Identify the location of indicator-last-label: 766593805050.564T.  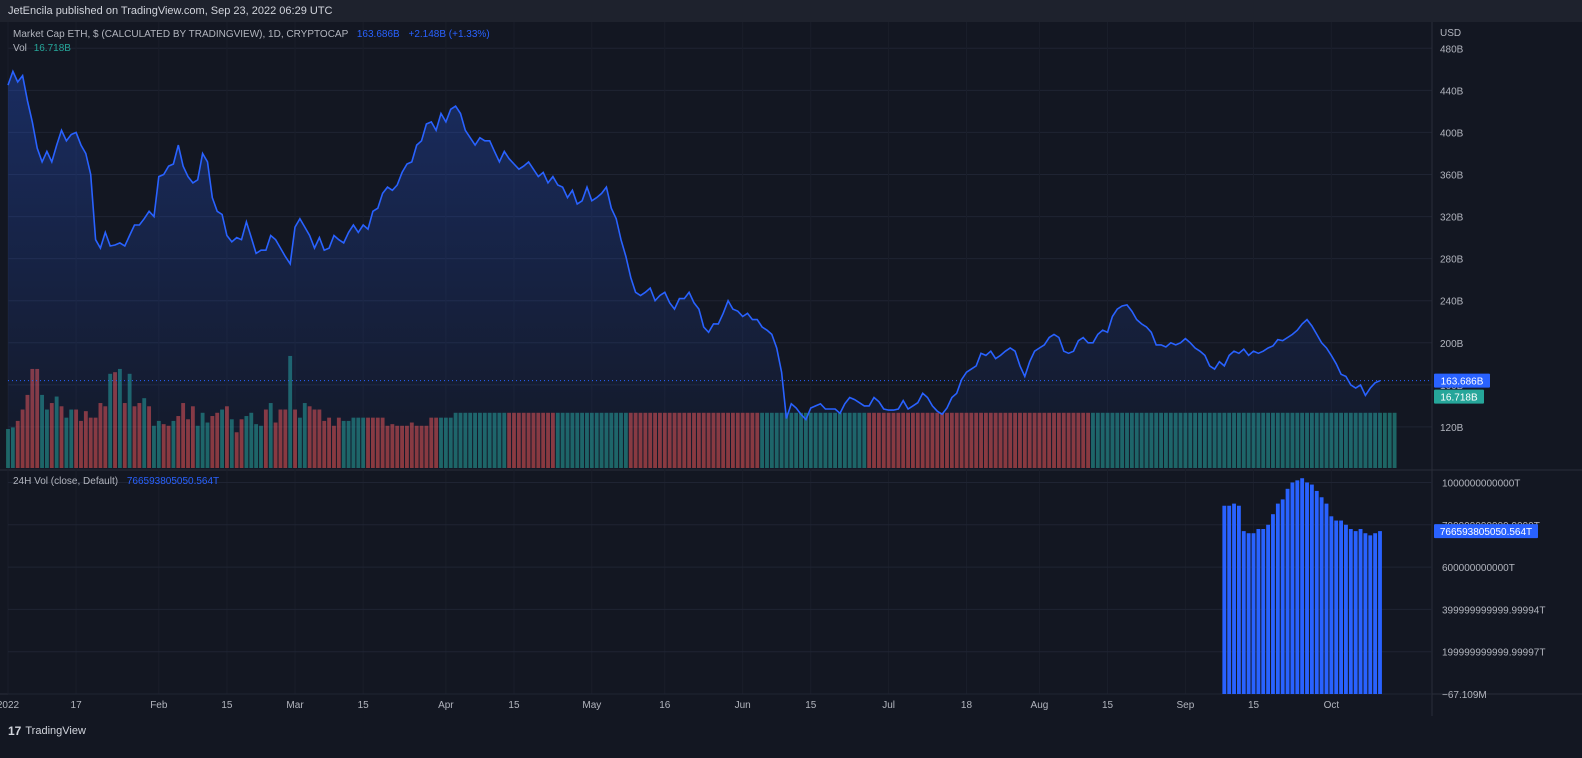
(1486, 532).